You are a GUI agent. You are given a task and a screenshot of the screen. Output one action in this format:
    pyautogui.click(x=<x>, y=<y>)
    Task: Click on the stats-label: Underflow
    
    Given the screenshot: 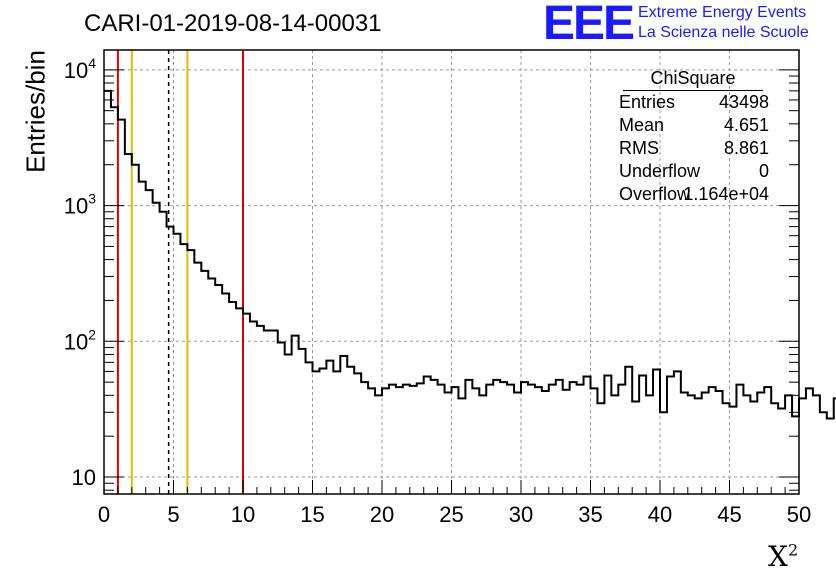 What is the action you would take?
    pyautogui.click(x=660, y=171)
    